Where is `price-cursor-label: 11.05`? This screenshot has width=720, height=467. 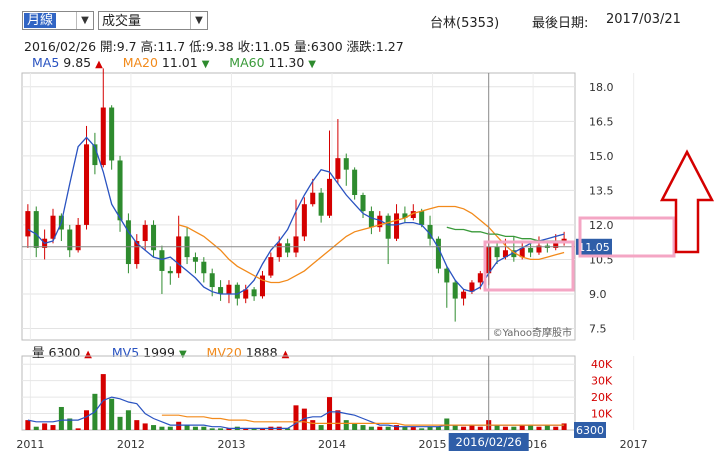 price-cursor-label: 11.05 is located at coordinates (594, 247).